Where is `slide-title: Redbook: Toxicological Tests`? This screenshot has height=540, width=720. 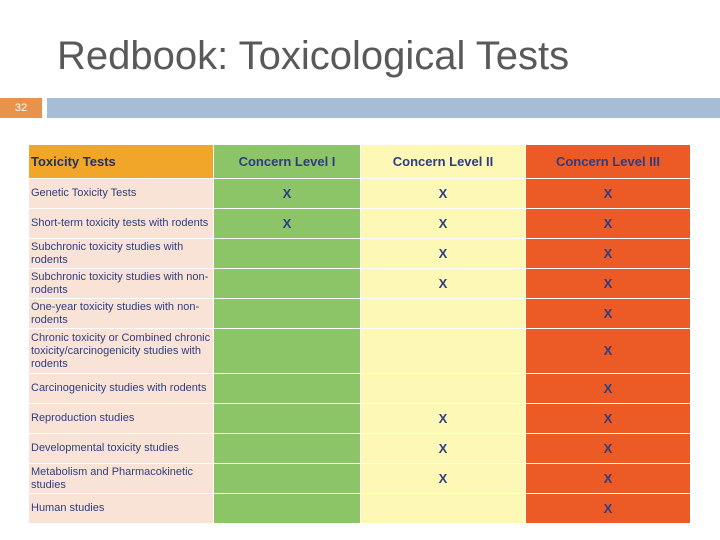 slide-title: Redbook: Toxicological Tests is located at coordinates (313, 56).